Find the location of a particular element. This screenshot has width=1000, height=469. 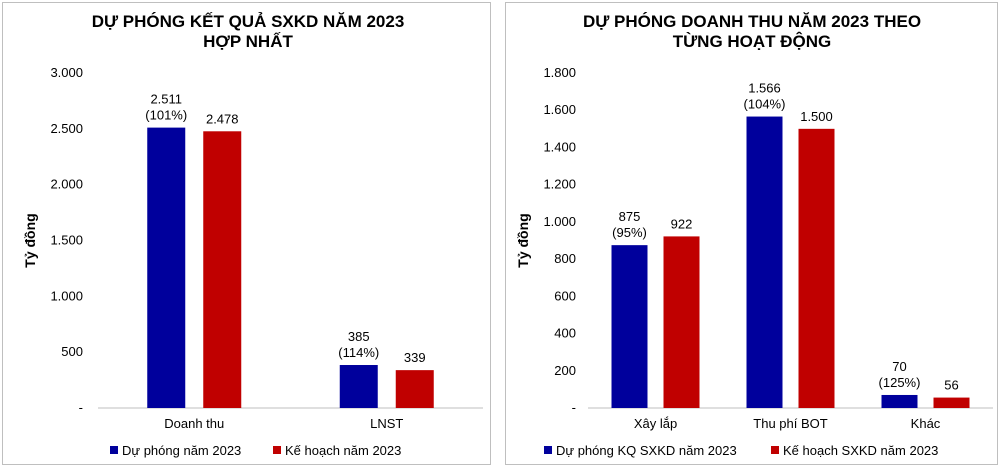

chart-title-line: DỰ PHÓNG KẾT QUẢ SXKD NĂM 2023 is located at coordinates (248, 21).